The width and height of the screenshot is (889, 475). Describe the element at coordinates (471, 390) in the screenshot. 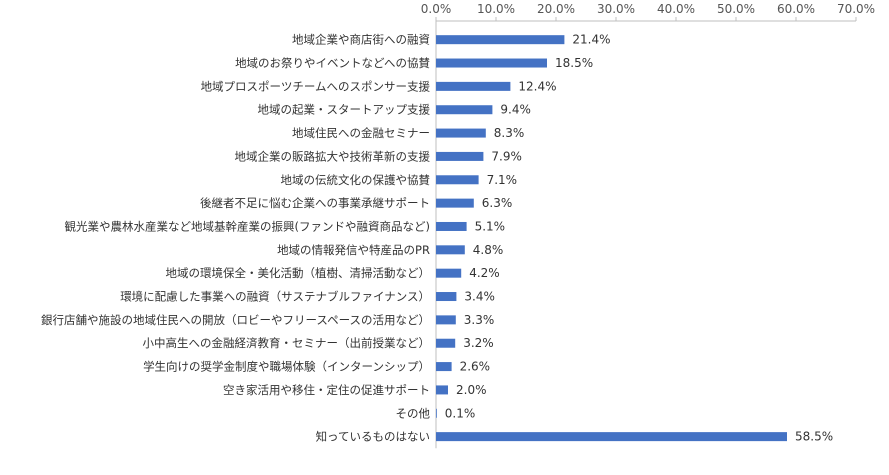

I see `data-label: 2.0%` at that location.